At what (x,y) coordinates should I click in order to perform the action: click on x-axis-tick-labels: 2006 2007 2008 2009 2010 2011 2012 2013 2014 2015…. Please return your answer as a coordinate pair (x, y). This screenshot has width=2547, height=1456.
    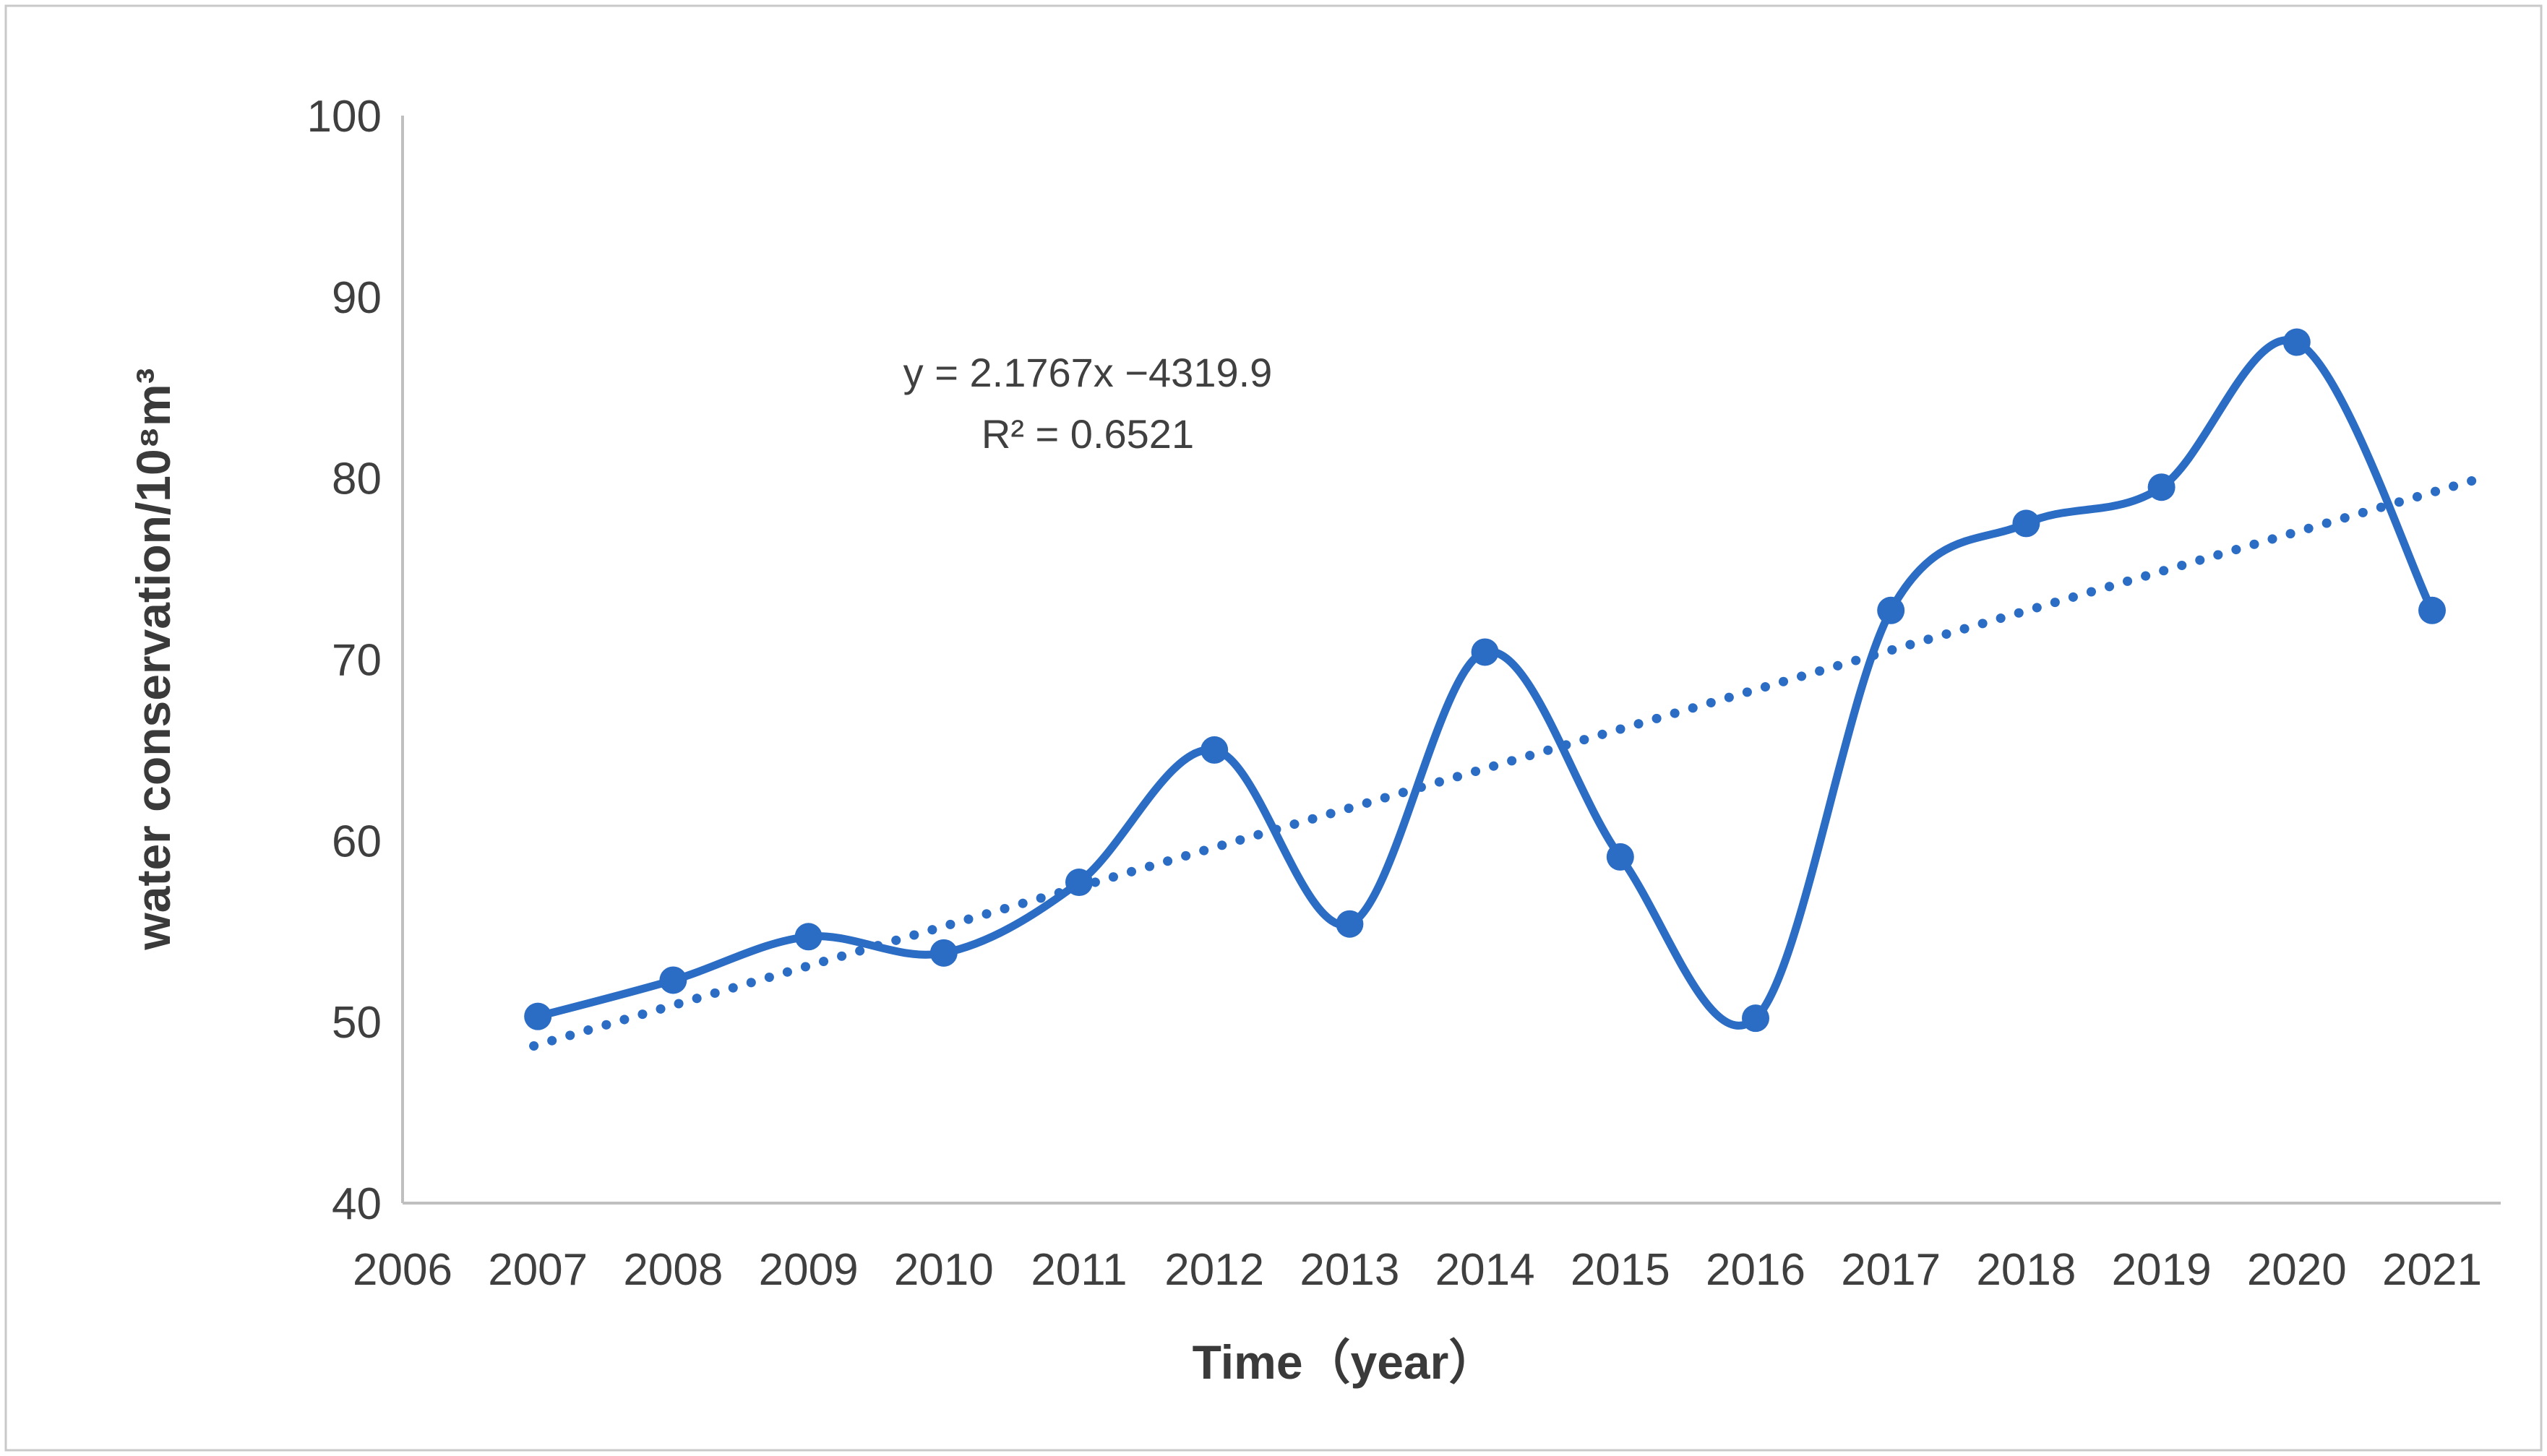
    Looking at the image, I should click on (1417, 1270).